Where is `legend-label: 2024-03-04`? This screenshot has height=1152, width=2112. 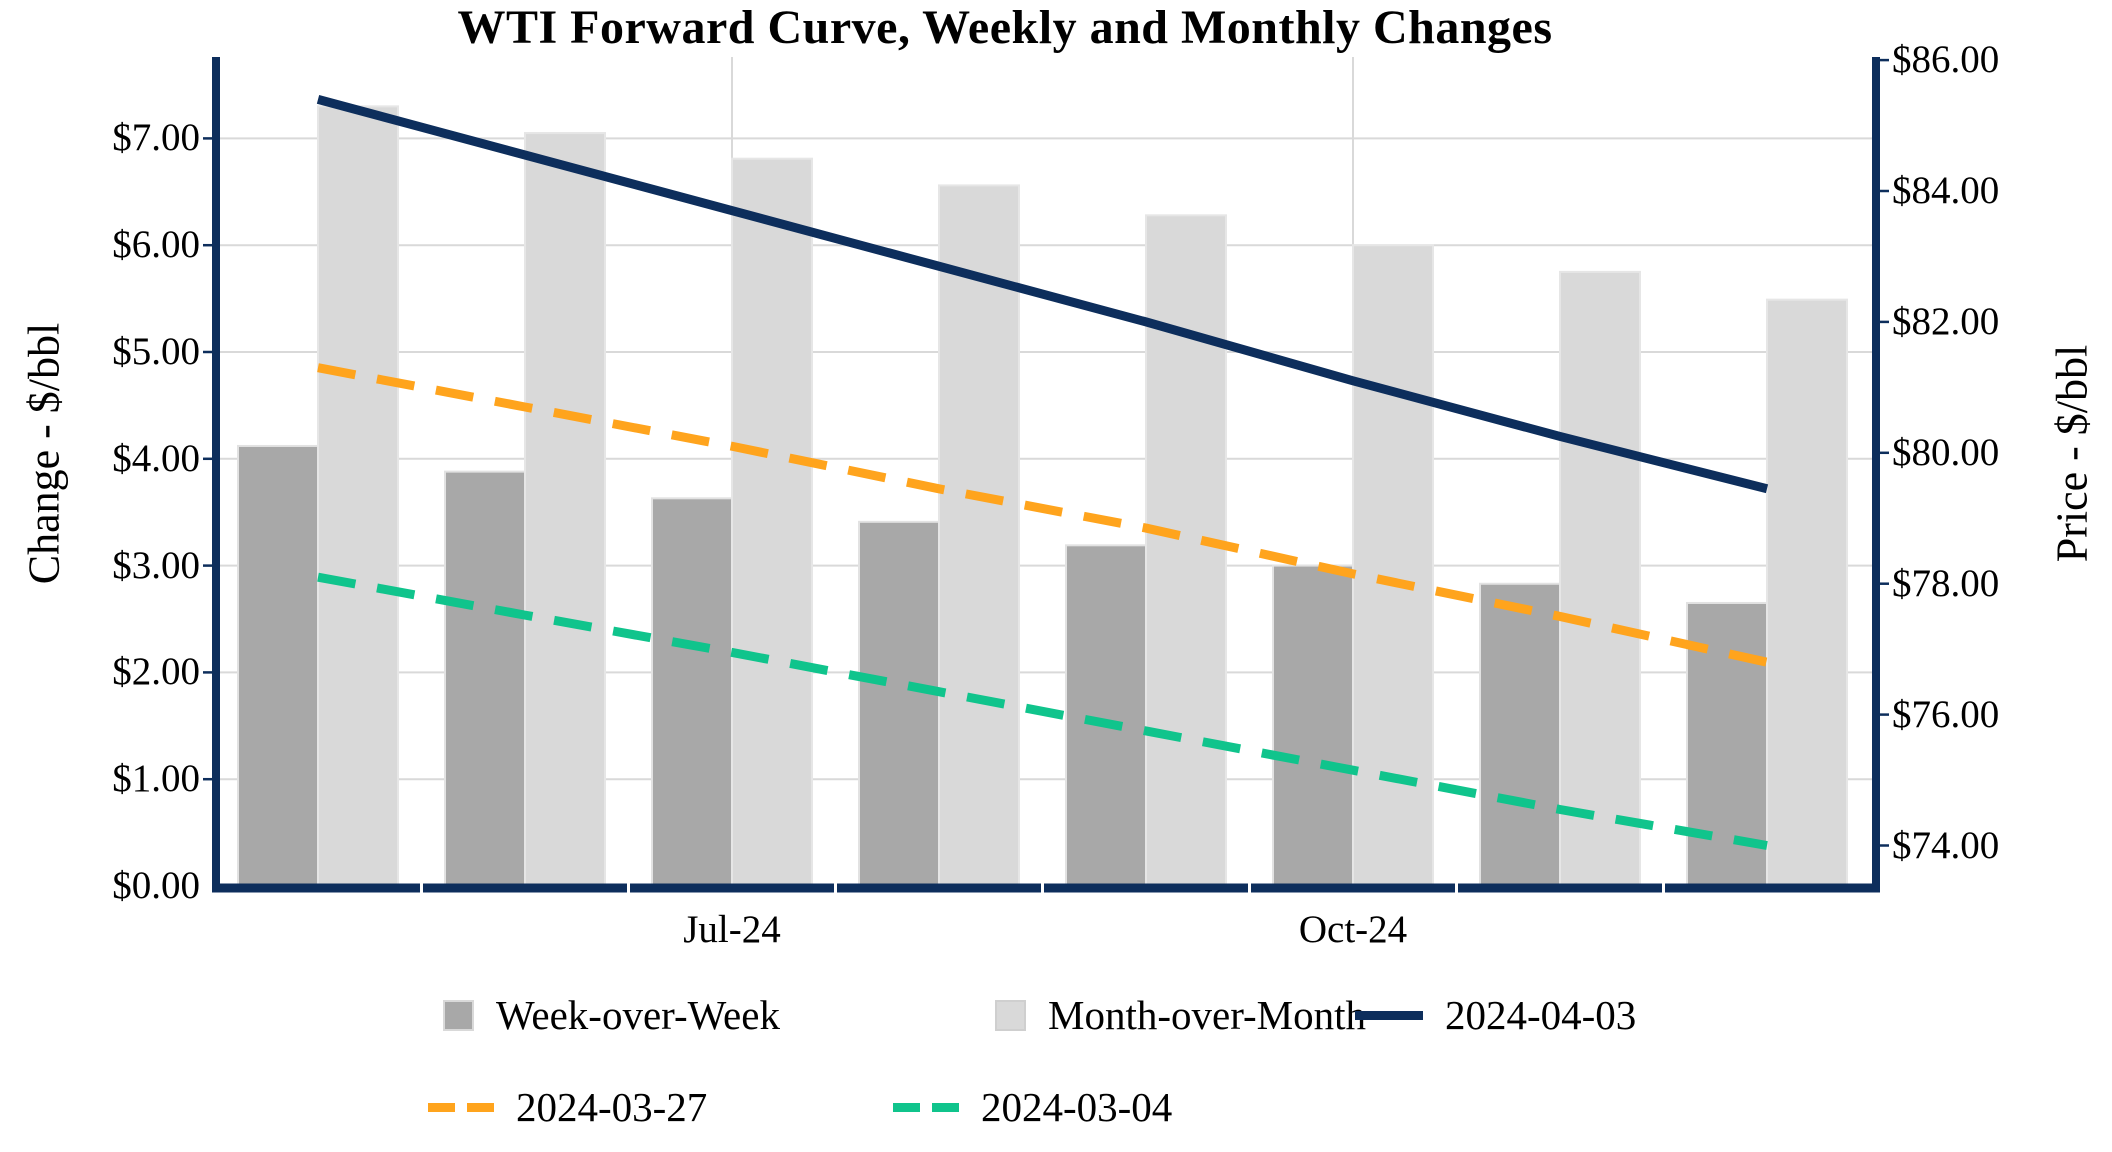
legend-label: 2024-03-04 is located at coordinates (1077, 1107).